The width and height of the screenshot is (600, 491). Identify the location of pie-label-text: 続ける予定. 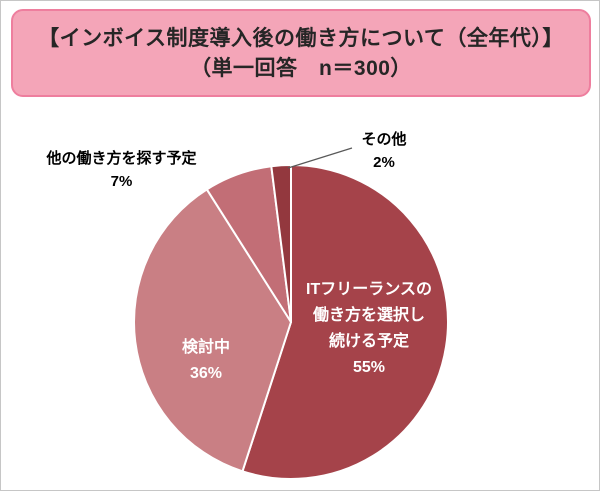
(368, 341).